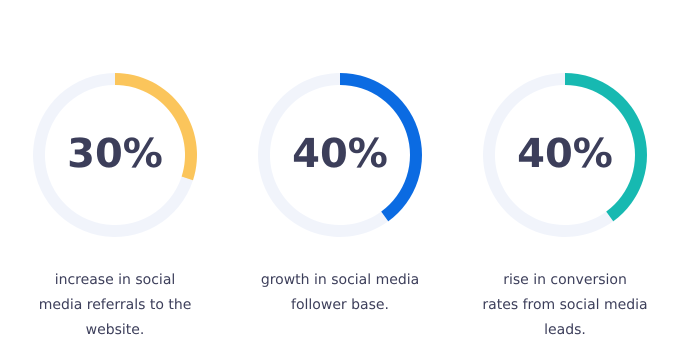  What do you see at coordinates (340, 292) in the screenshot?
I see `text: growth in social media follower base.` at bounding box center [340, 292].